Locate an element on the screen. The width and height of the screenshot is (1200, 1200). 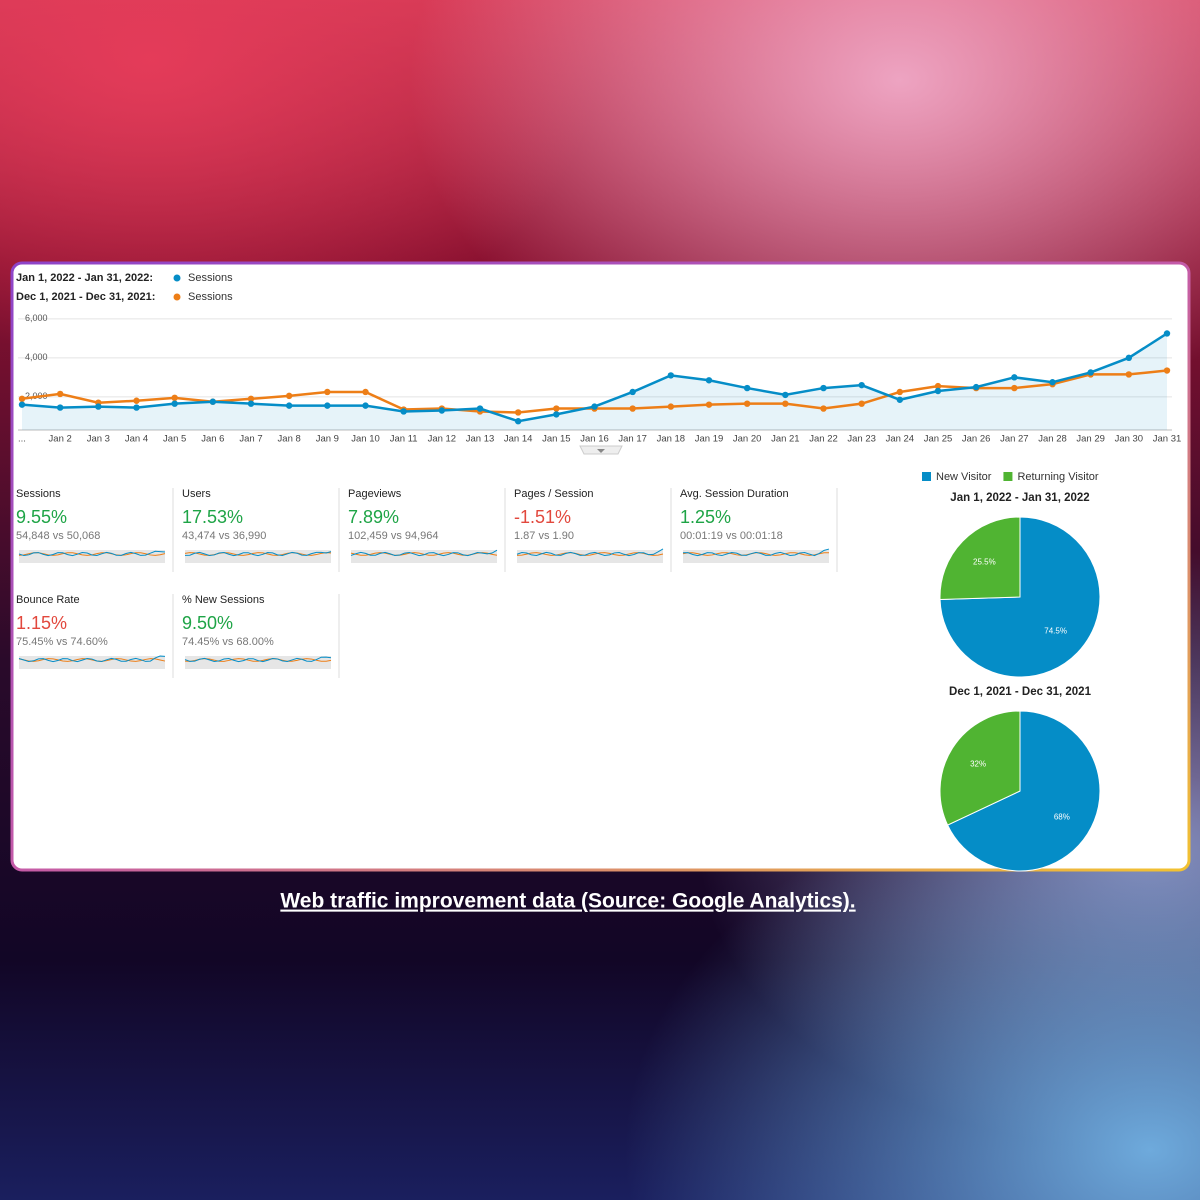
x-tick-label: Jan 3 is located at coordinates (98, 439).